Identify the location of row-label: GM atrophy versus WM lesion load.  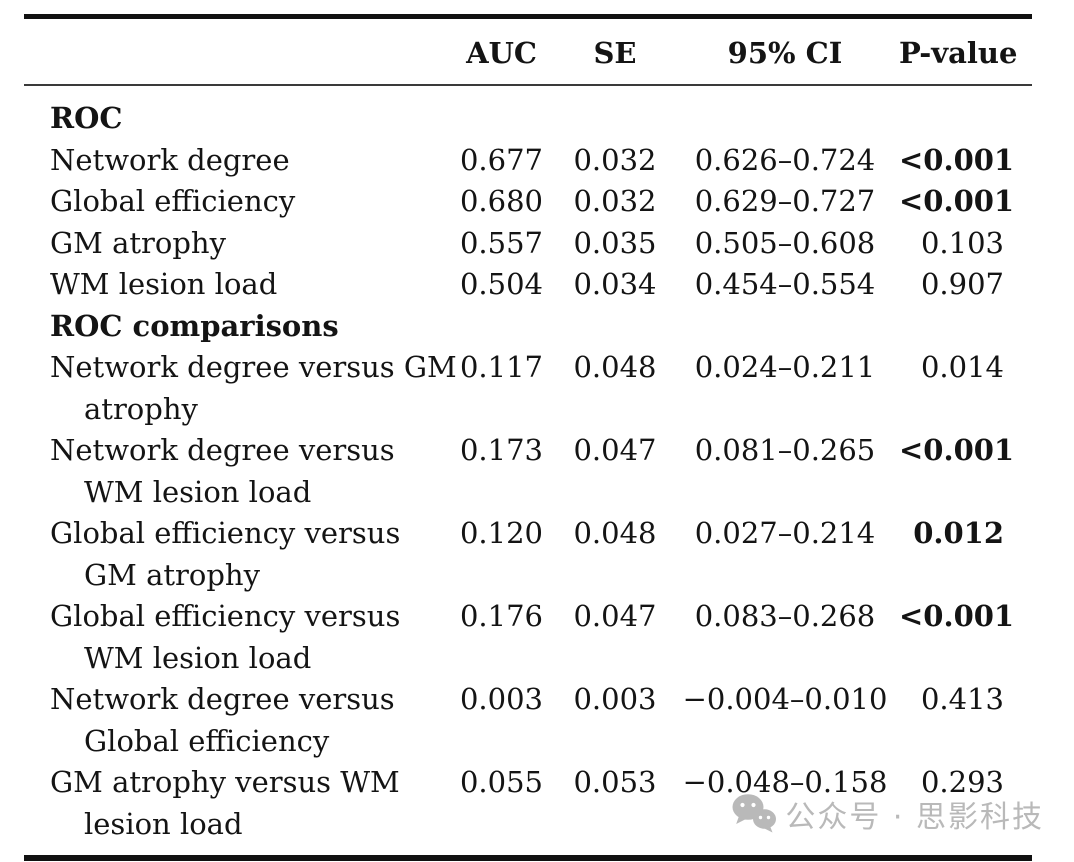
(234, 808).